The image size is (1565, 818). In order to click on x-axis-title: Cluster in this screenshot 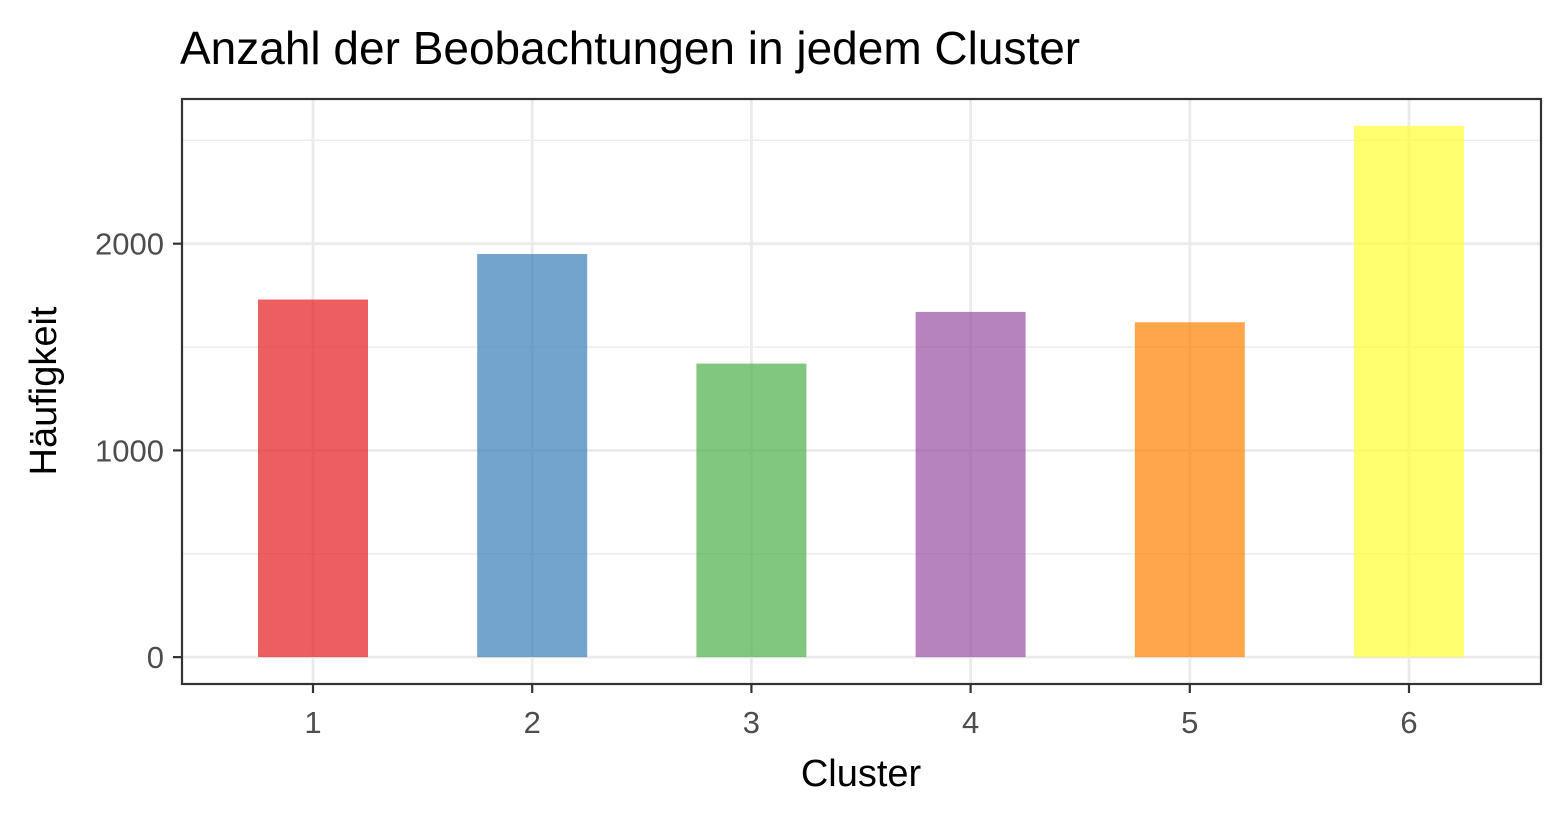, I will do `click(861, 774)`.